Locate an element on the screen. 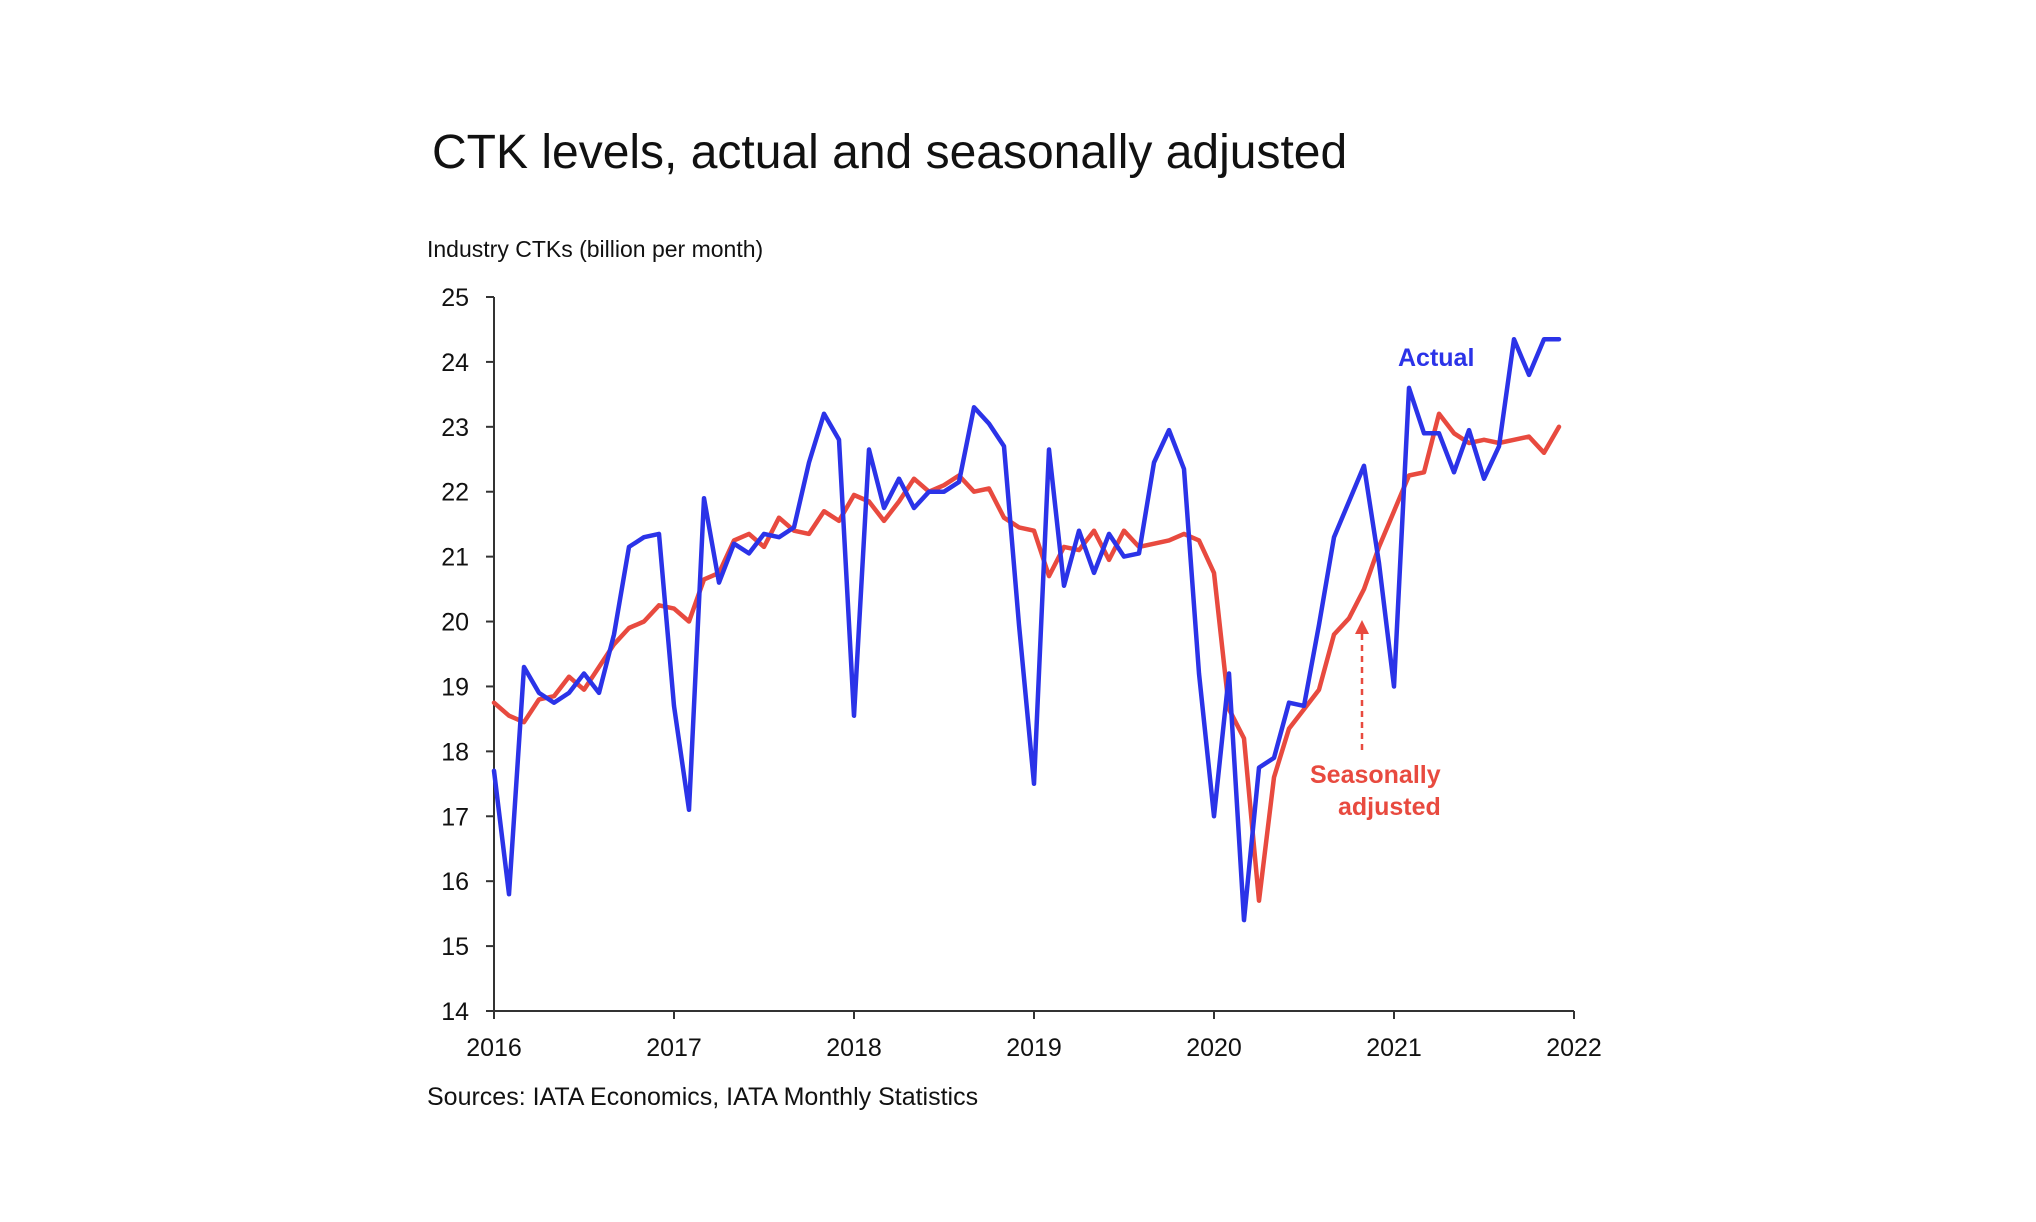 The image size is (2036, 1222). y-tick-label: 20 is located at coordinates (455, 623).